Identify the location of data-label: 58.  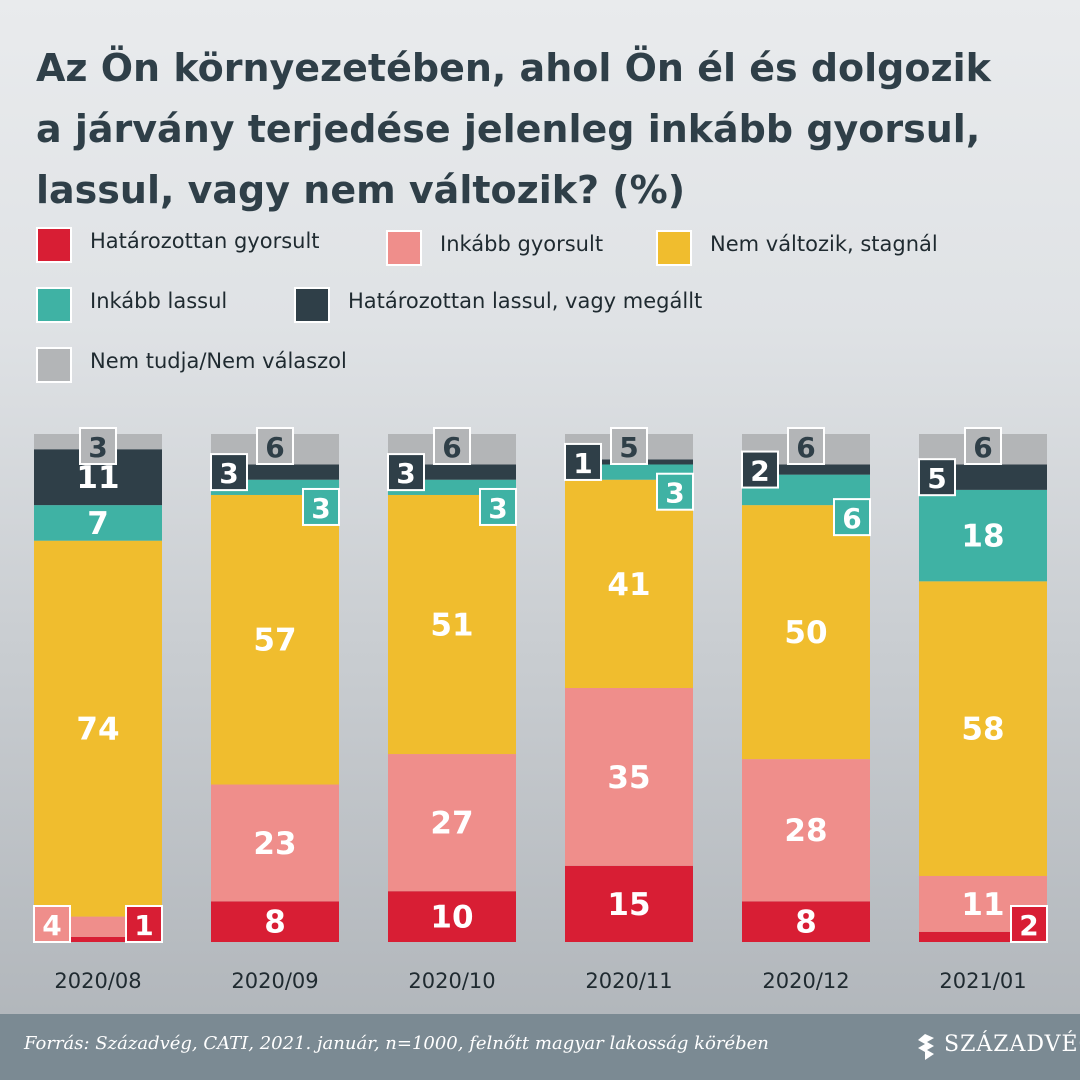
(982, 730).